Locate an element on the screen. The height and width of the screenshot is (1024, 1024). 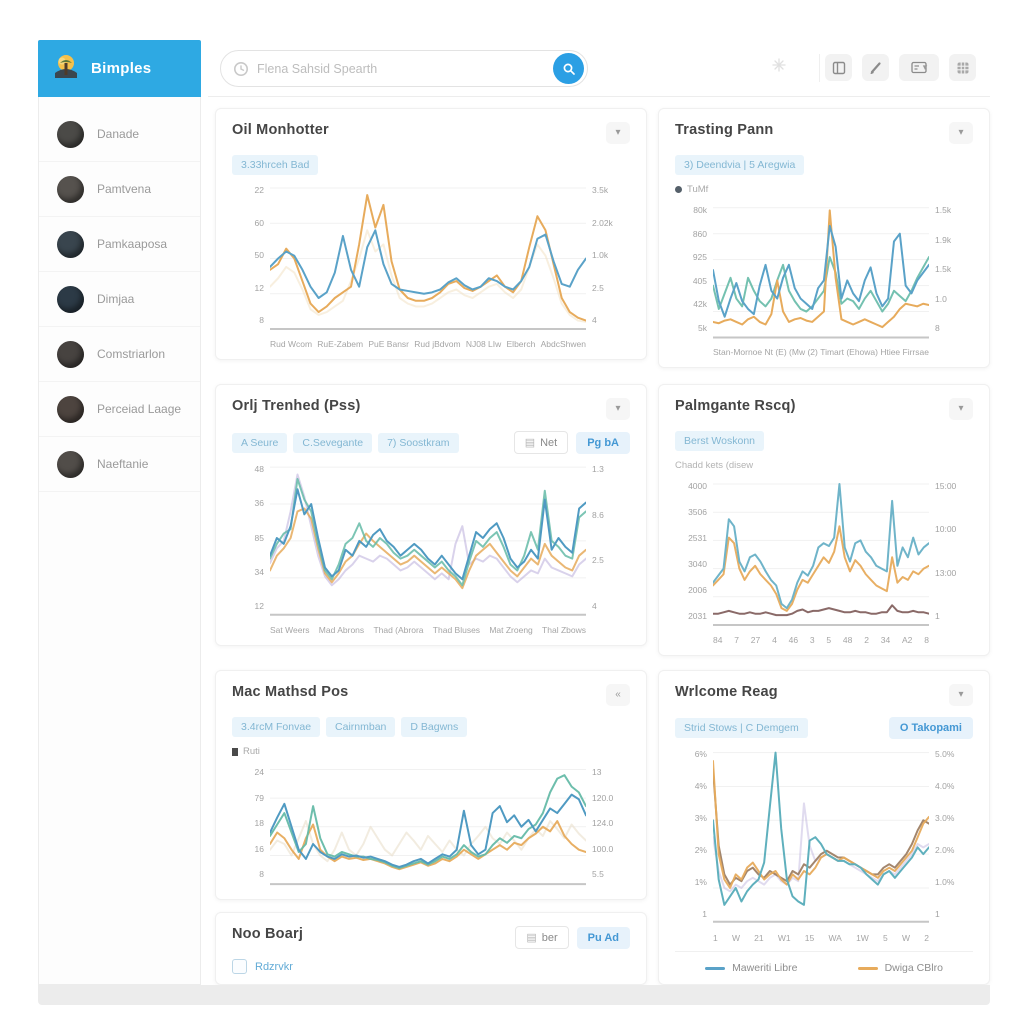
y-tick: 22 is located at coordinates (259, 190).